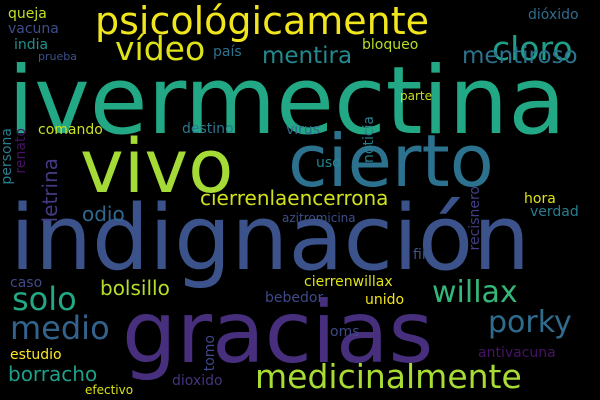 This screenshot has width=600, height=400. Describe the element at coordinates (390, 45) in the screenshot. I see `word-bloqueo: bloqueo` at that location.